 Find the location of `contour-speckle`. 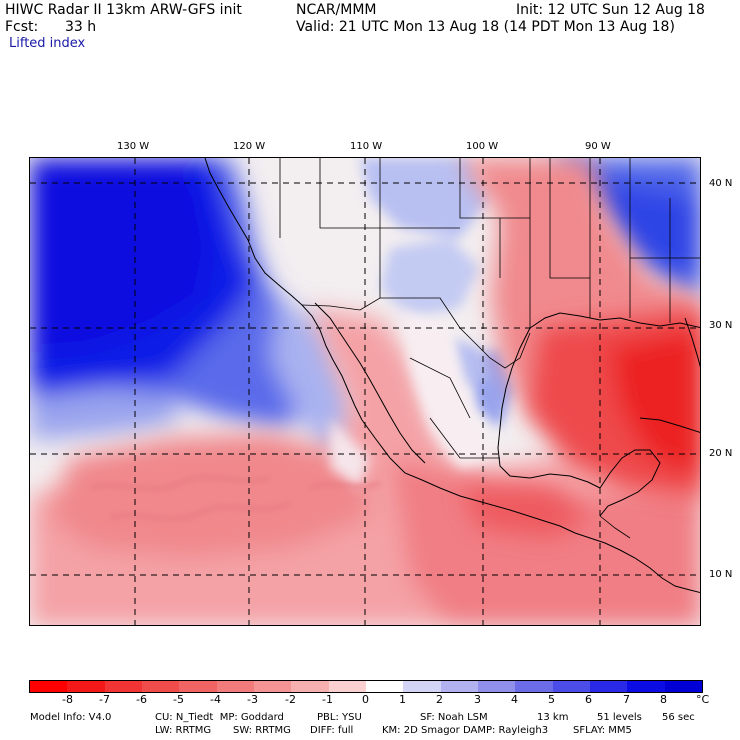

contour-speckle is located at coordinates (235, 498).